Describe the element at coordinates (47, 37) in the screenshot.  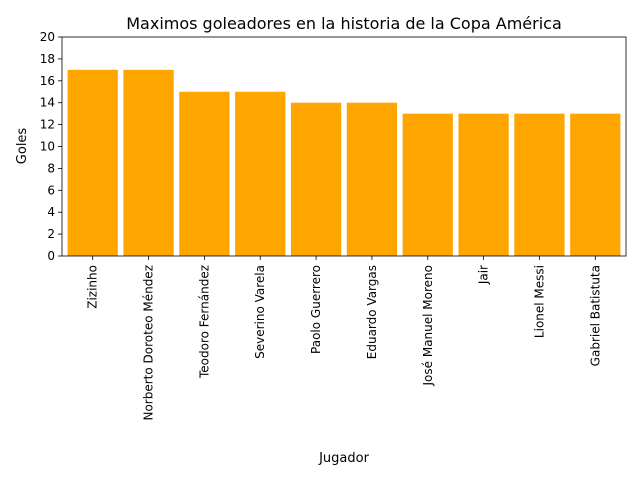
I see `y-tick-label: 20` at that location.